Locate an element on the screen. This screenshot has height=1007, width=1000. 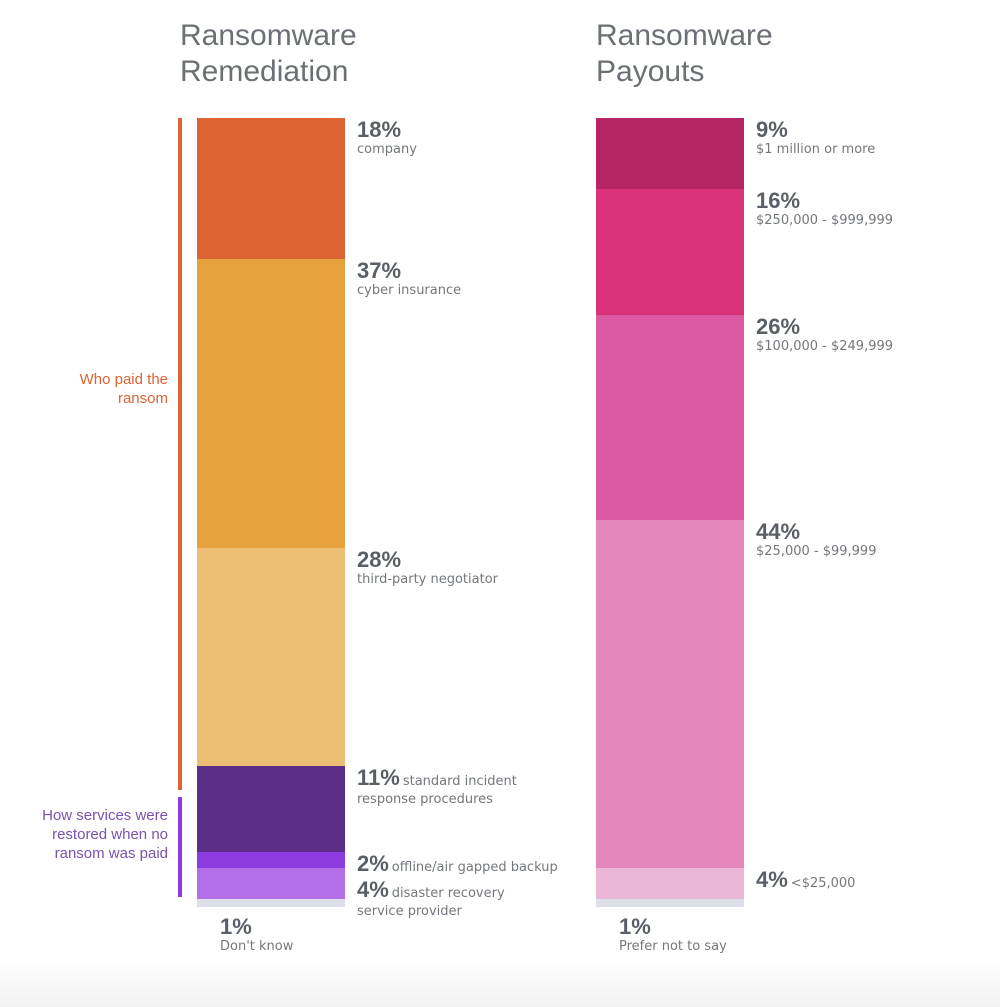
segment-label: 44% $25,000 - $99,999 is located at coordinates (816, 540).